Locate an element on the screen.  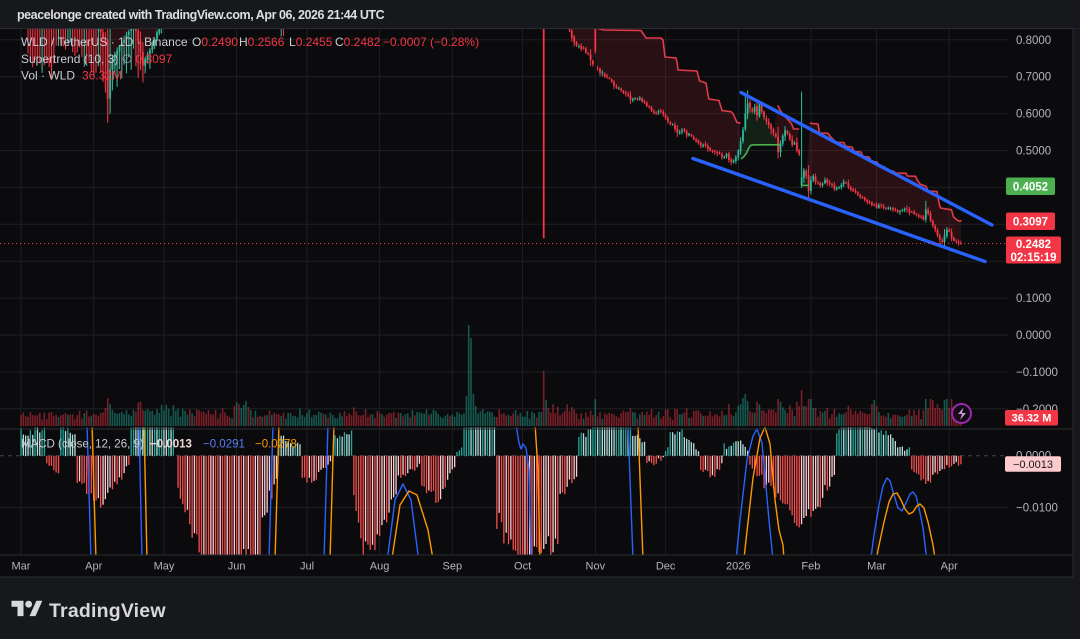
svg-text: Jun is located at coordinates (237, 567).